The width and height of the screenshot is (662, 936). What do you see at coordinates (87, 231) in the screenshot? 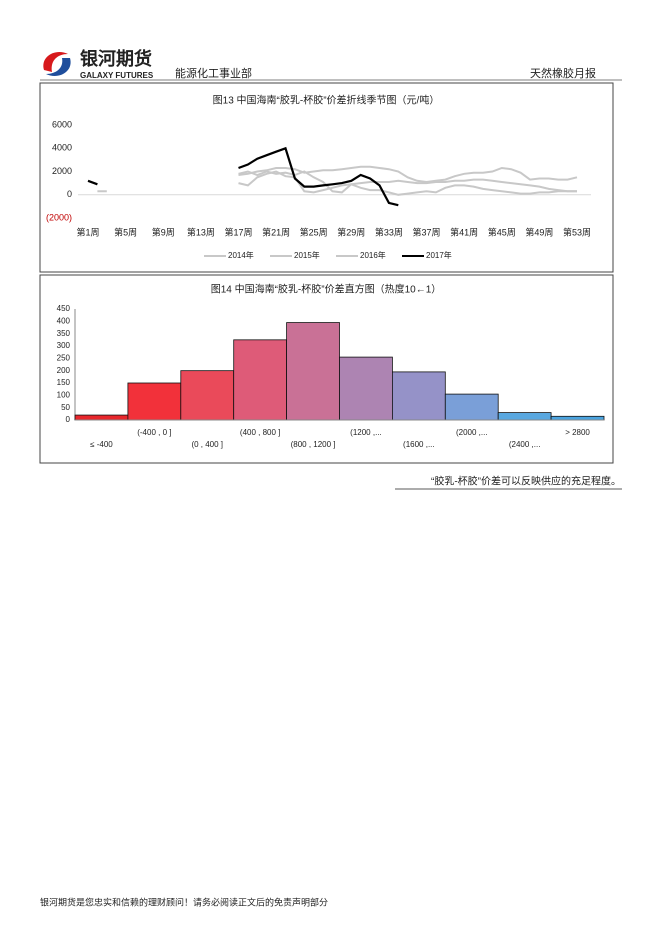
I see `x-tick-label: 第1周` at bounding box center [87, 231].